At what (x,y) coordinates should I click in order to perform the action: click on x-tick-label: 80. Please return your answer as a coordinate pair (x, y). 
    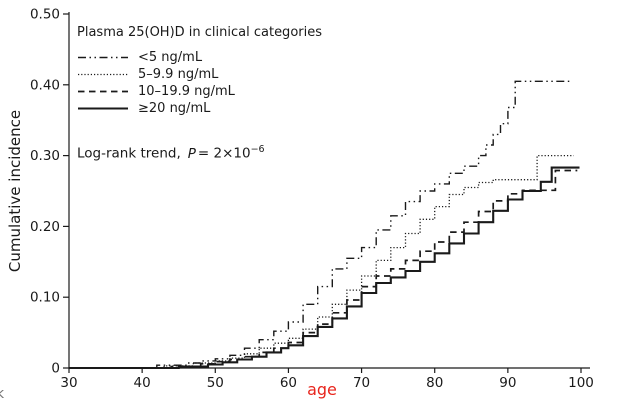
    Looking at the image, I should click on (434, 383).